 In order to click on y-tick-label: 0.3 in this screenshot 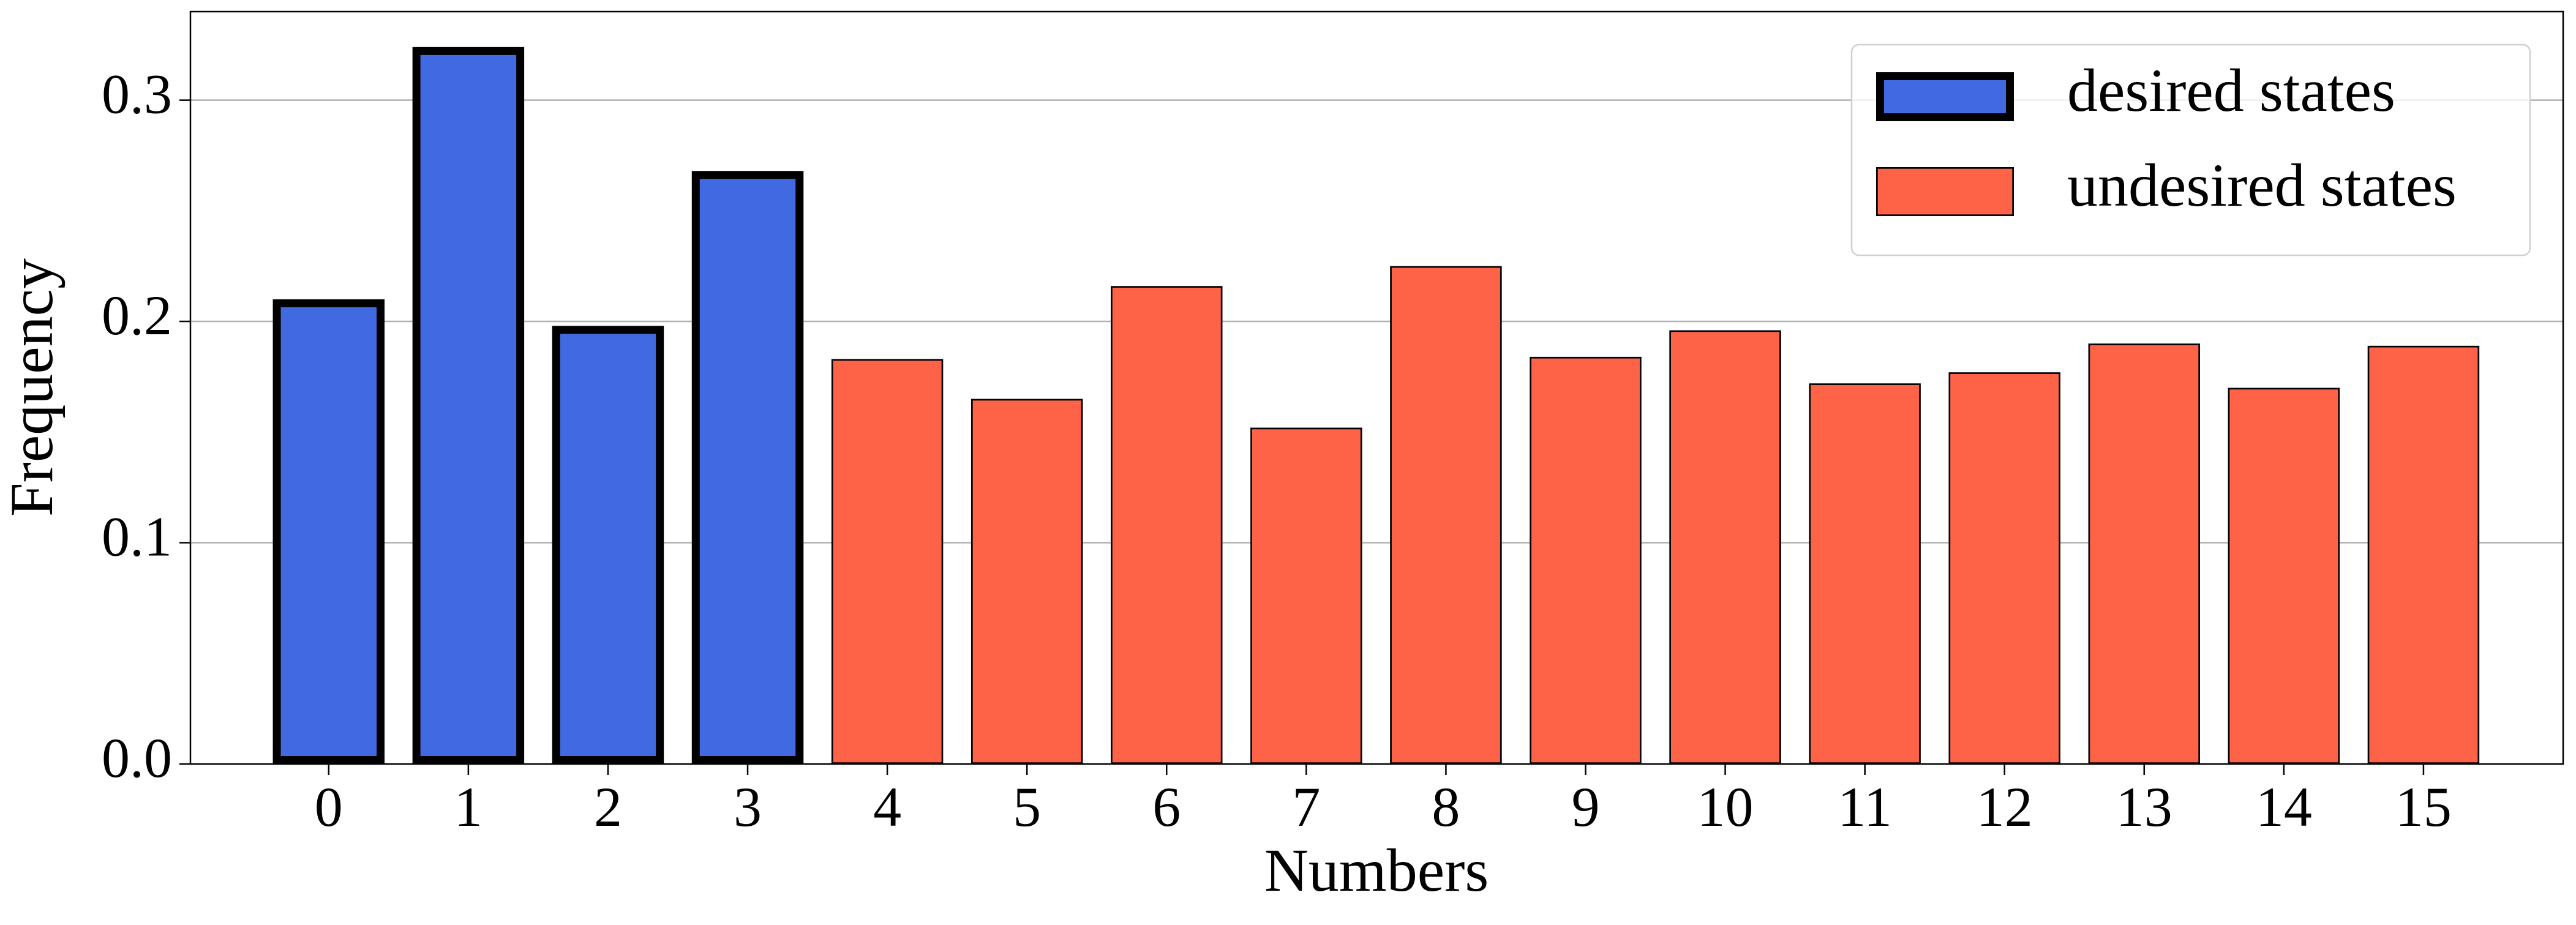, I will do `click(137, 94)`.